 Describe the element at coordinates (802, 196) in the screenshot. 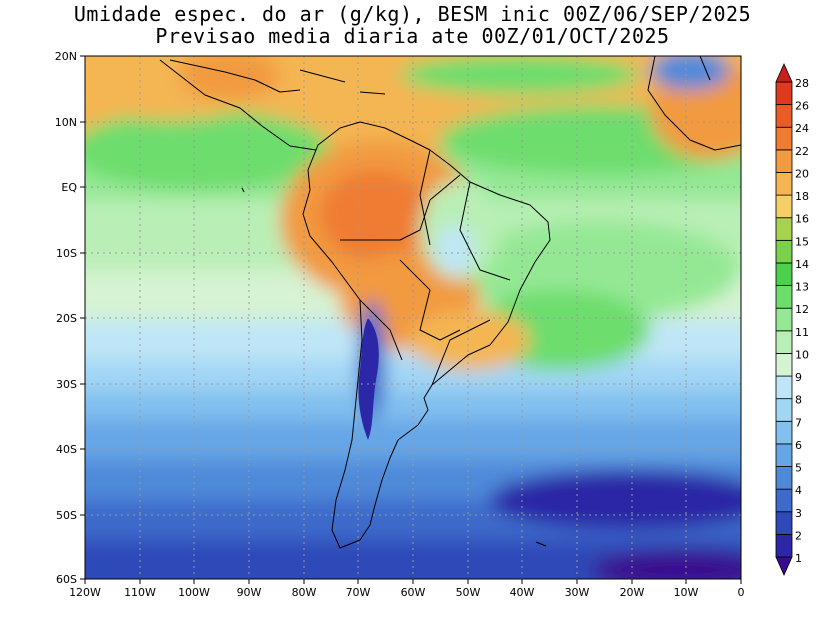

I see `colorbar-label: 18` at that location.